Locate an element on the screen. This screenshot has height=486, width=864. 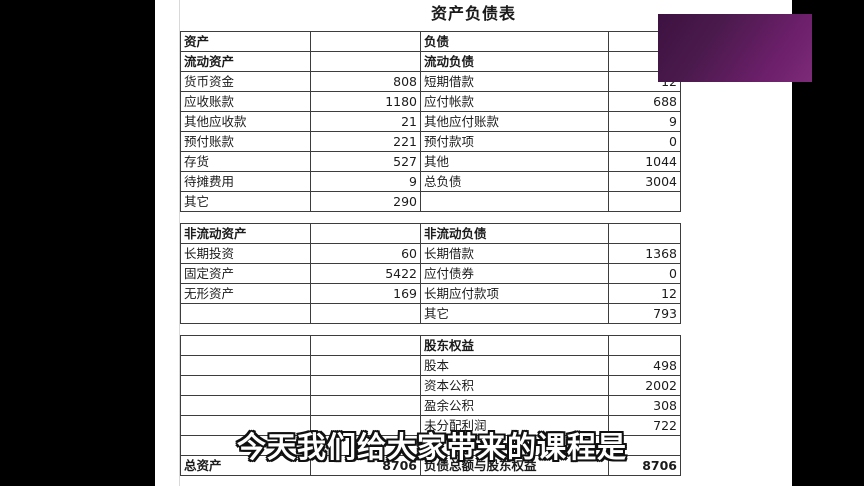
cell-liability-value: 8706 is located at coordinates (644, 465).